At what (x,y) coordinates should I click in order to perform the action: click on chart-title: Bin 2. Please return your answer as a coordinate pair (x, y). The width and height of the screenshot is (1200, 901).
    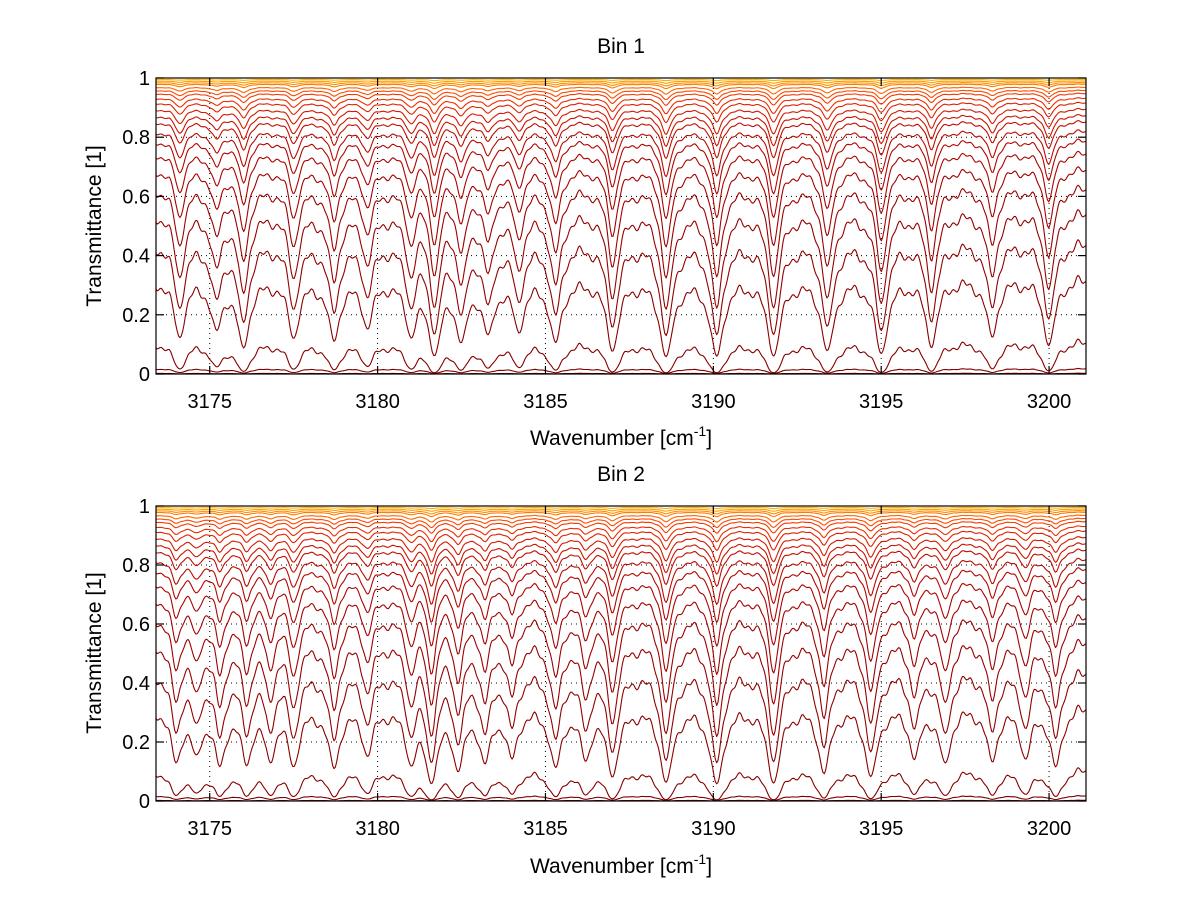
    Looking at the image, I should click on (621, 474).